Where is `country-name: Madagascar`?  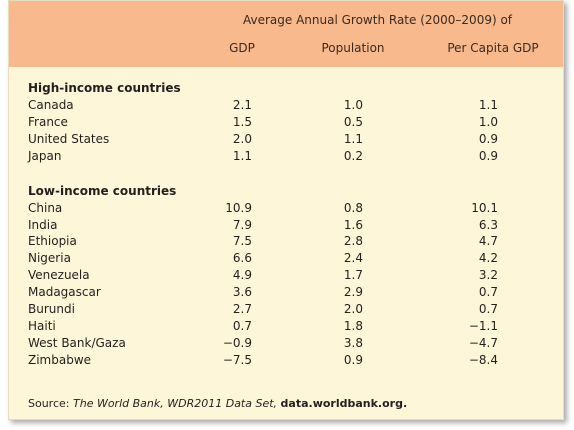 country-name: Madagascar is located at coordinates (64, 292).